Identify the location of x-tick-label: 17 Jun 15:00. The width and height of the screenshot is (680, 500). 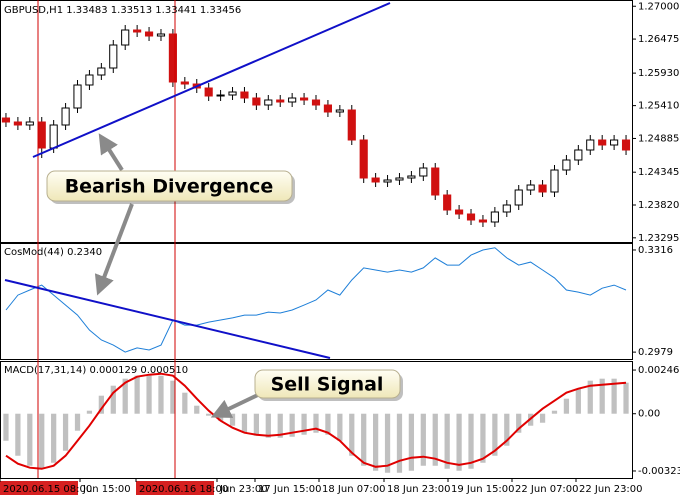
(290, 489).